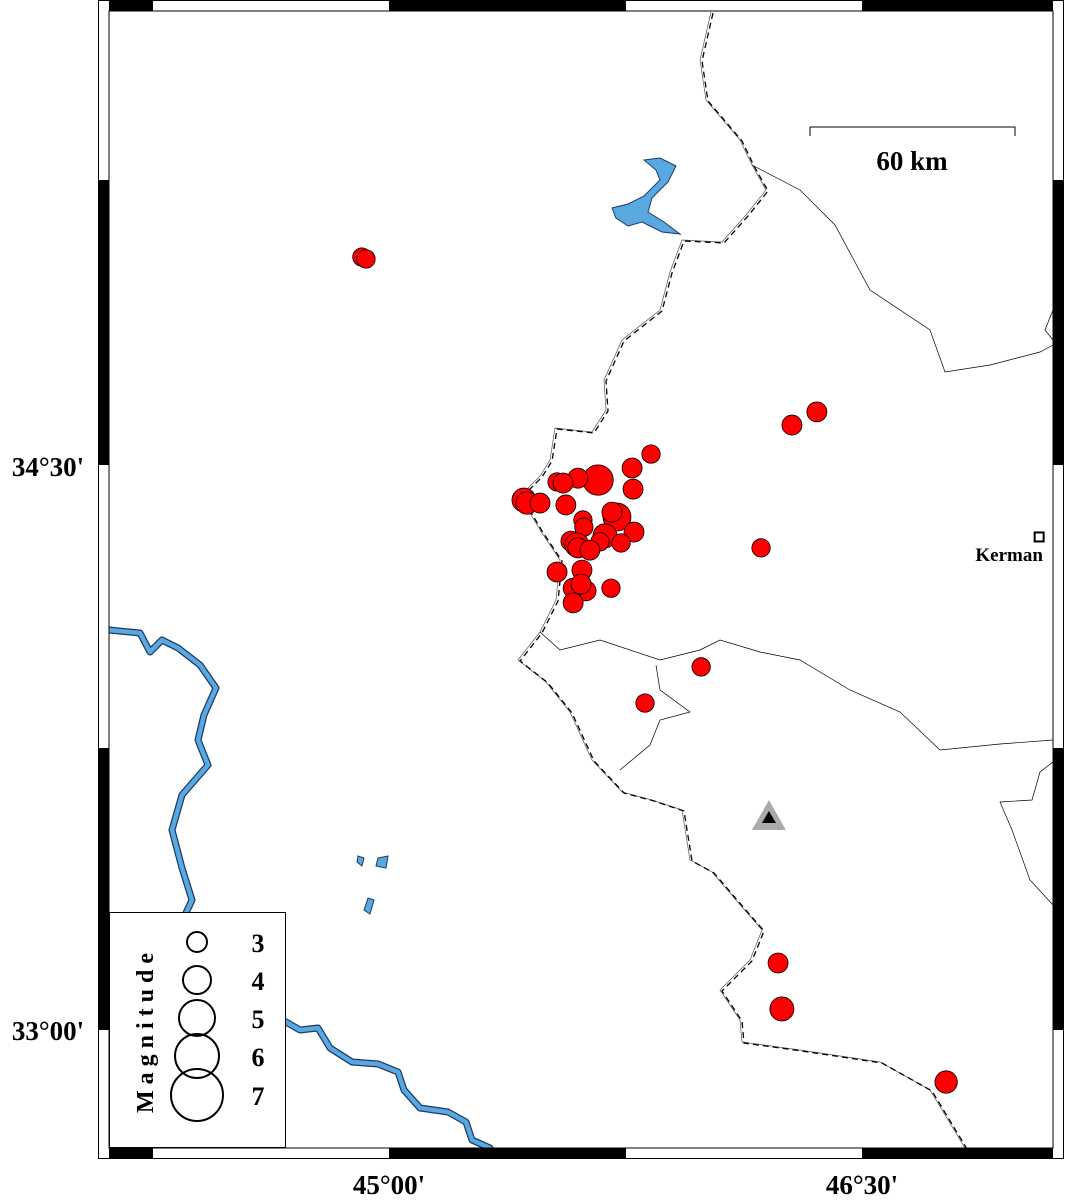 Image resolution: width=1066 pixels, height=1202 pixels. I want to click on x-tick-label: 46°30', so click(862, 1183).